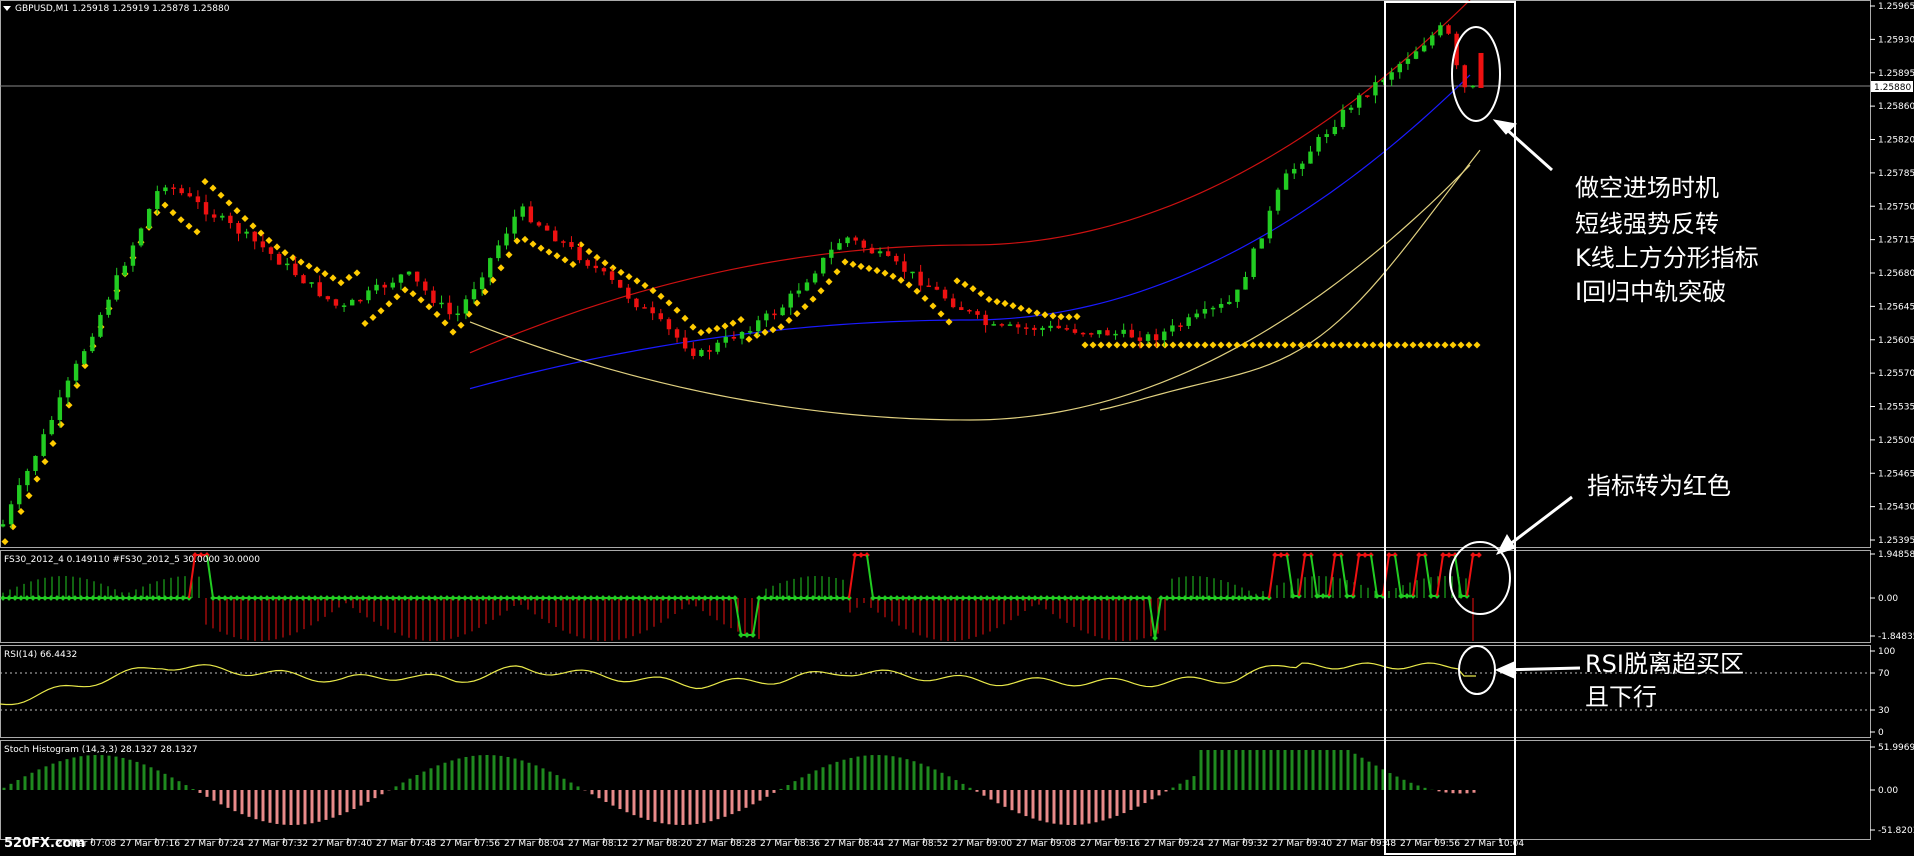 The image size is (1914, 856). I want to click on price-tick-label: 1.25570, so click(1896, 374).